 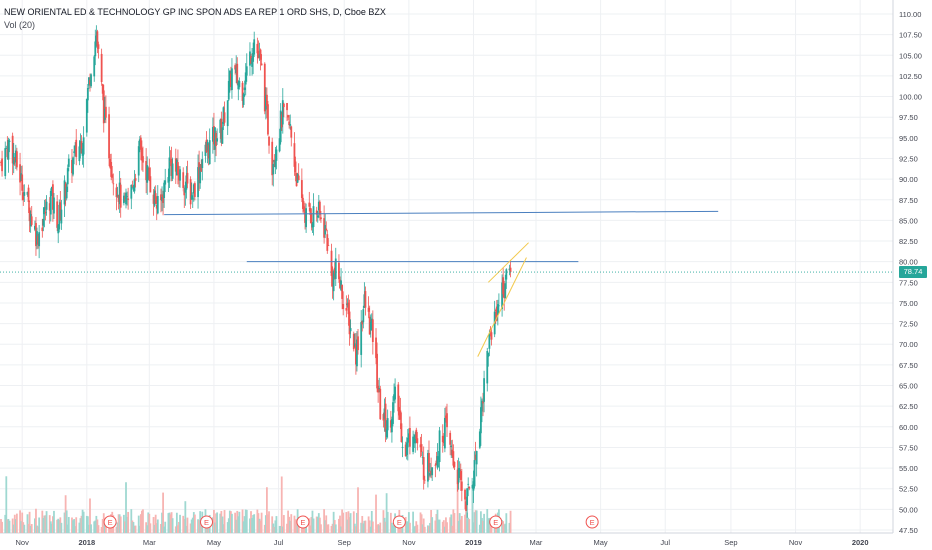 What do you see at coordinates (908, 179) in the screenshot?
I see `y-tick-label: 90.00` at bounding box center [908, 179].